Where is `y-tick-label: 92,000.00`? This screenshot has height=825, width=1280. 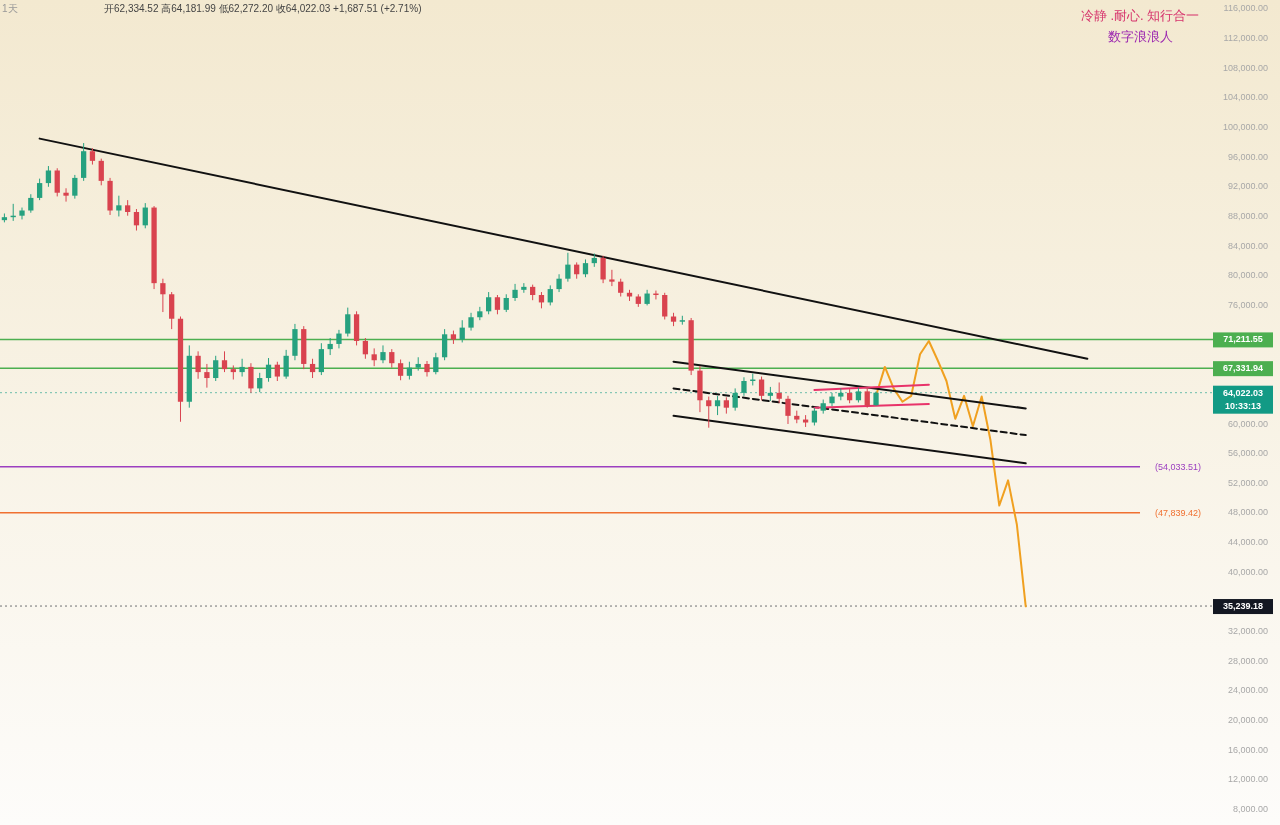 y-tick-label: 92,000.00 is located at coordinates (1247, 186).